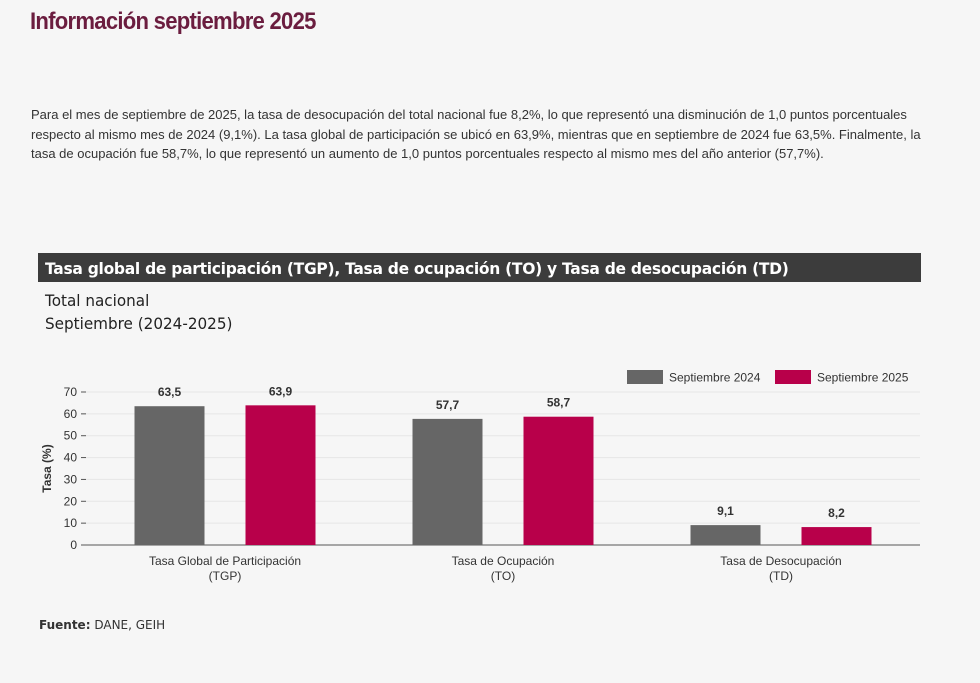 The height and width of the screenshot is (683, 980). Describe the element at coordinates (65, 625) in the screenshot. I see `source-label: Fuente:` at that location.